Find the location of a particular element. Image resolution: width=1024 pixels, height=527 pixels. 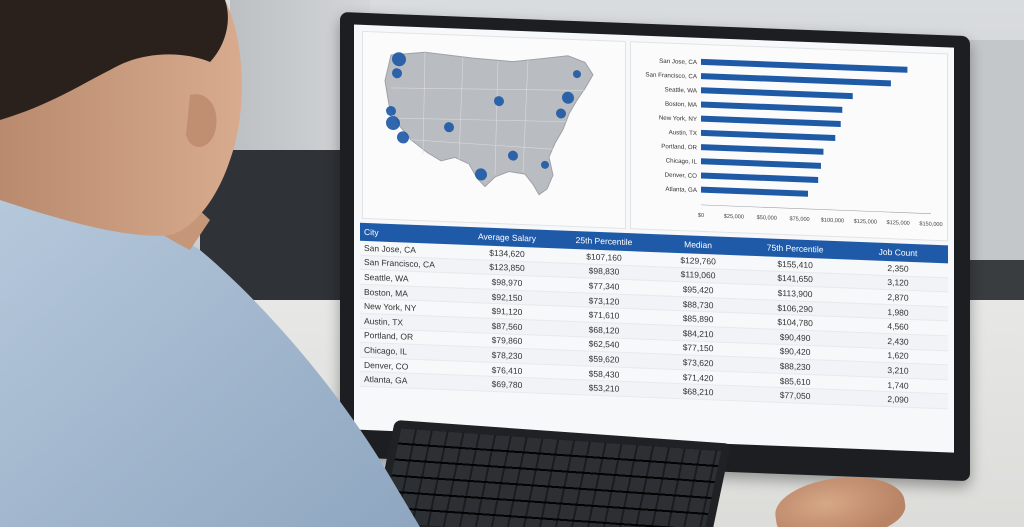

x-tick-label: $0 is located at coordinates (701, 216).